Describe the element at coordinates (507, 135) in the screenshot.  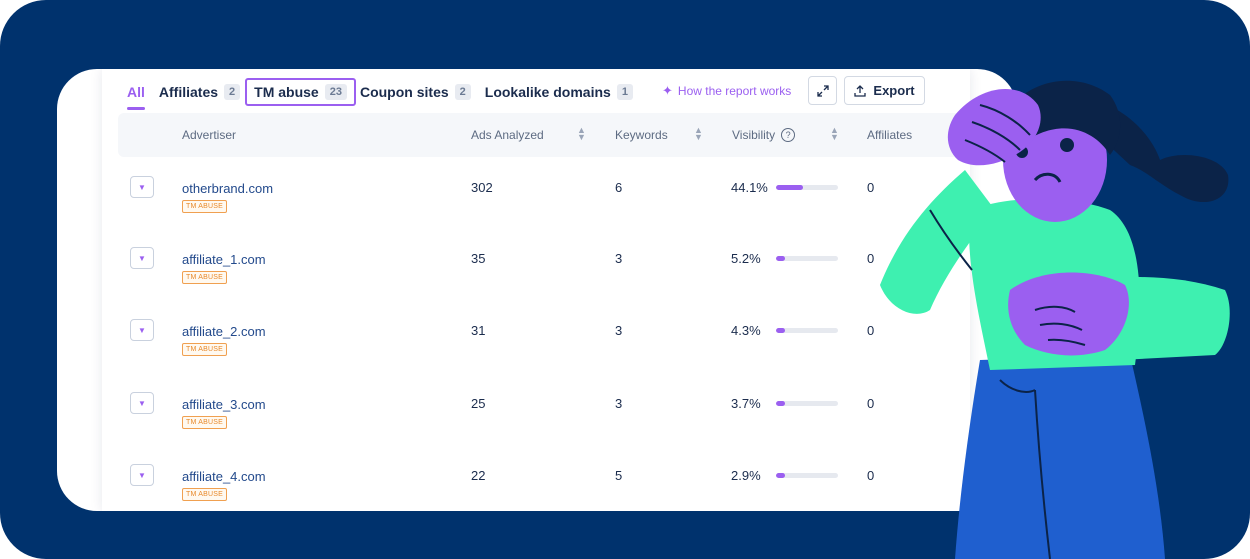
I see `column-ads-analyzed: Ads Analyzed` at that location.